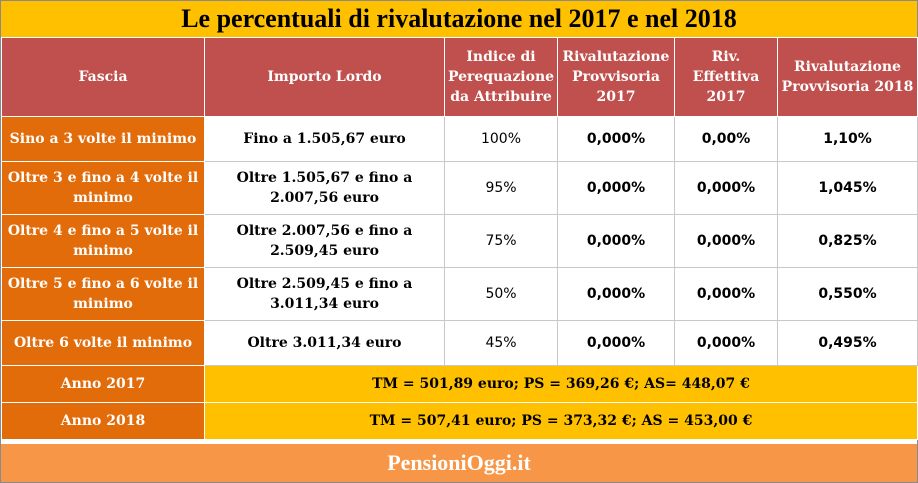  I want to click on fascia-cell: Oltre 5 e fino a 6 volte il minimo, so click(103, 294).